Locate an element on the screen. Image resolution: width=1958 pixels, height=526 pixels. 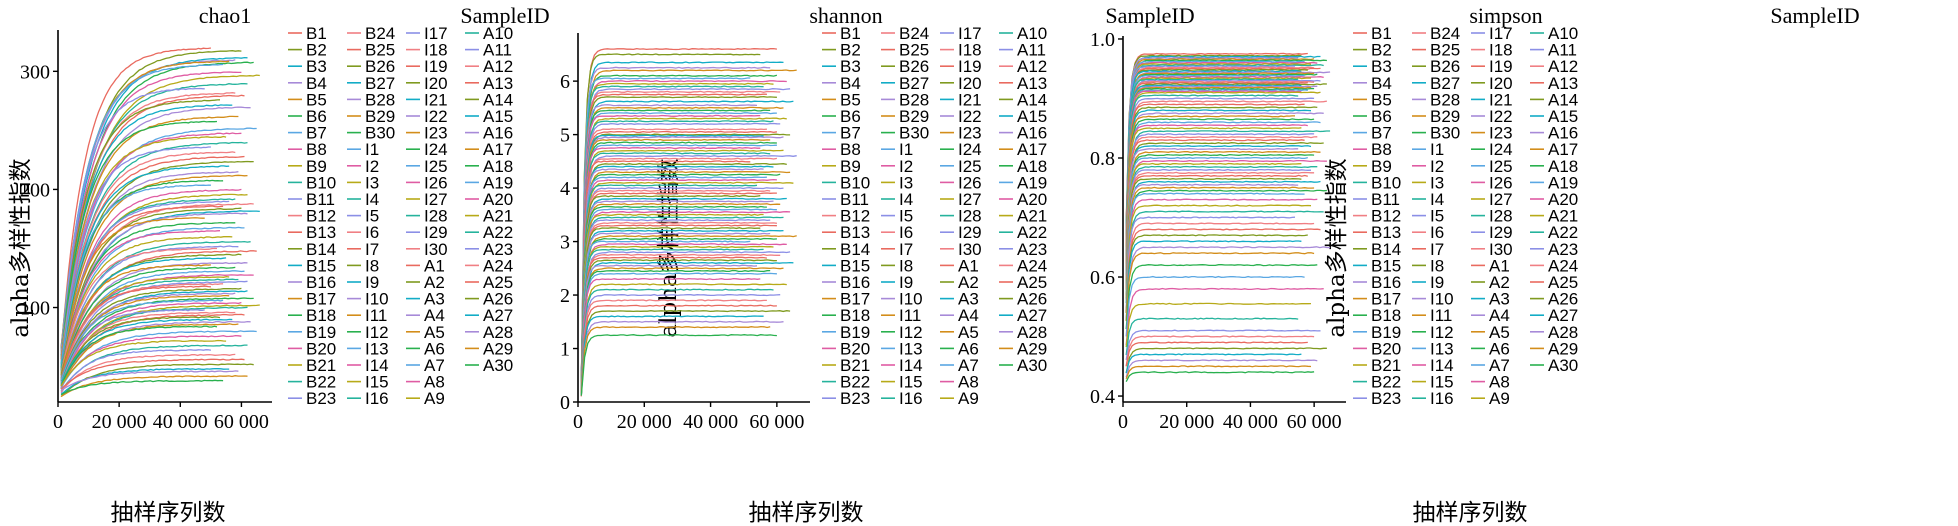
simpson-series-line-A7 is located at coordinates (1215, 244).